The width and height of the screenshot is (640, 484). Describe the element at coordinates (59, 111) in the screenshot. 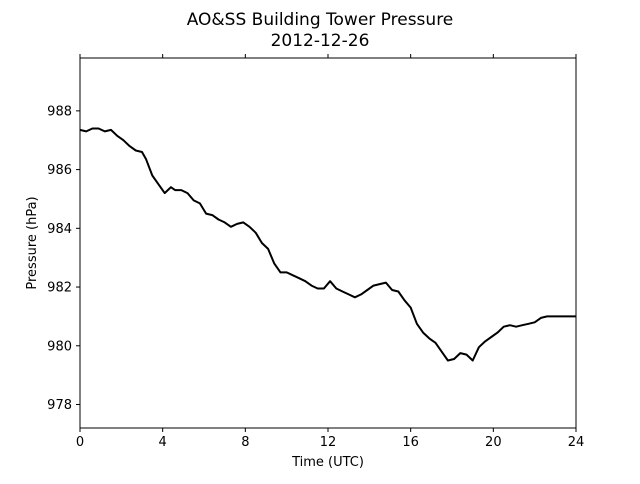

I see `y-tick-label: 988` at that location.